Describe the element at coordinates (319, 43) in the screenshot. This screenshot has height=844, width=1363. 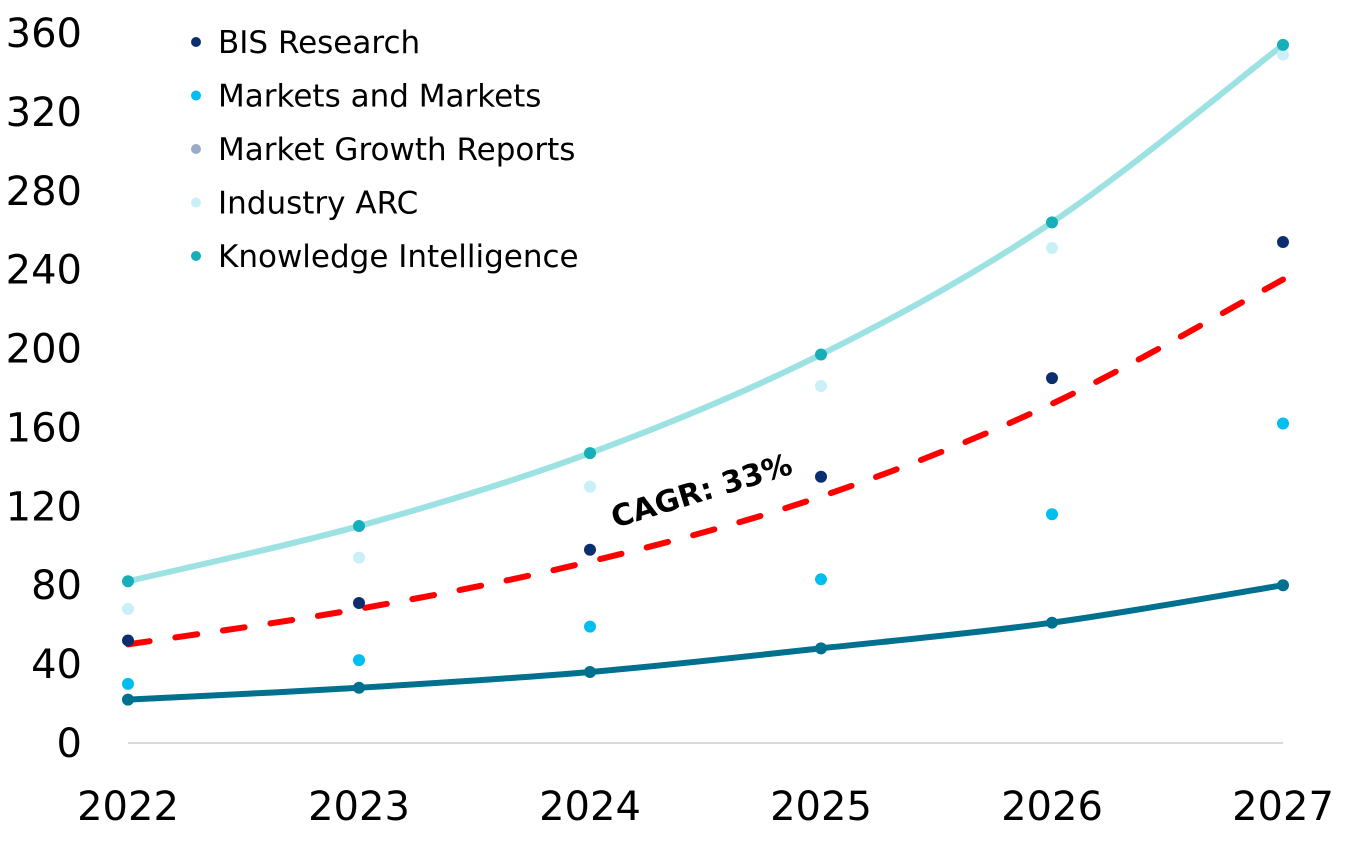
I see `legend-label: BIS Research` at that location.